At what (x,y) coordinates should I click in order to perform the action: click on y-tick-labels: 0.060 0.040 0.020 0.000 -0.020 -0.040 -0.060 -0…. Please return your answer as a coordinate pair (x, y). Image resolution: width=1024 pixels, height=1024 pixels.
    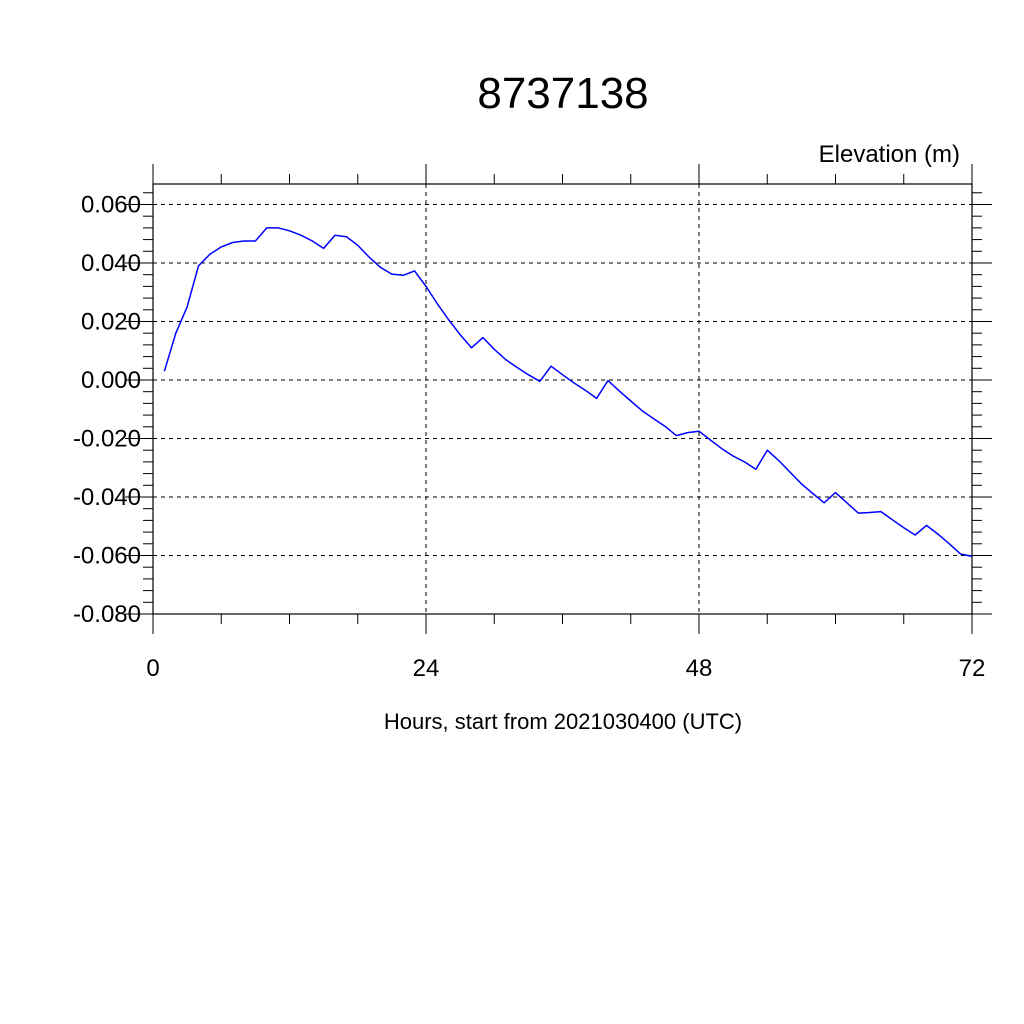
    Looking at the image, I should click on (107, 409).